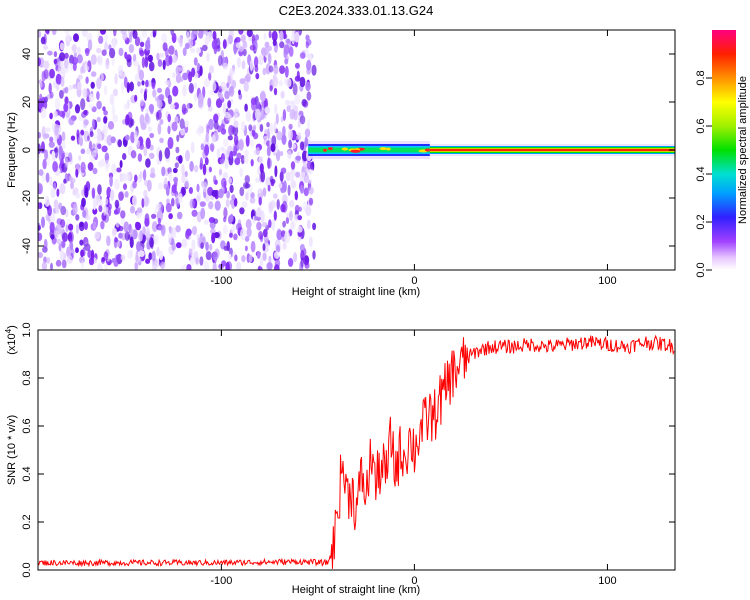 This screenshot has height=600, width=750. What do you see at coordinates (27, 473) in the screenshot?
I see `snr-ytick-label: 0.4` at bounding box center [27, 473].